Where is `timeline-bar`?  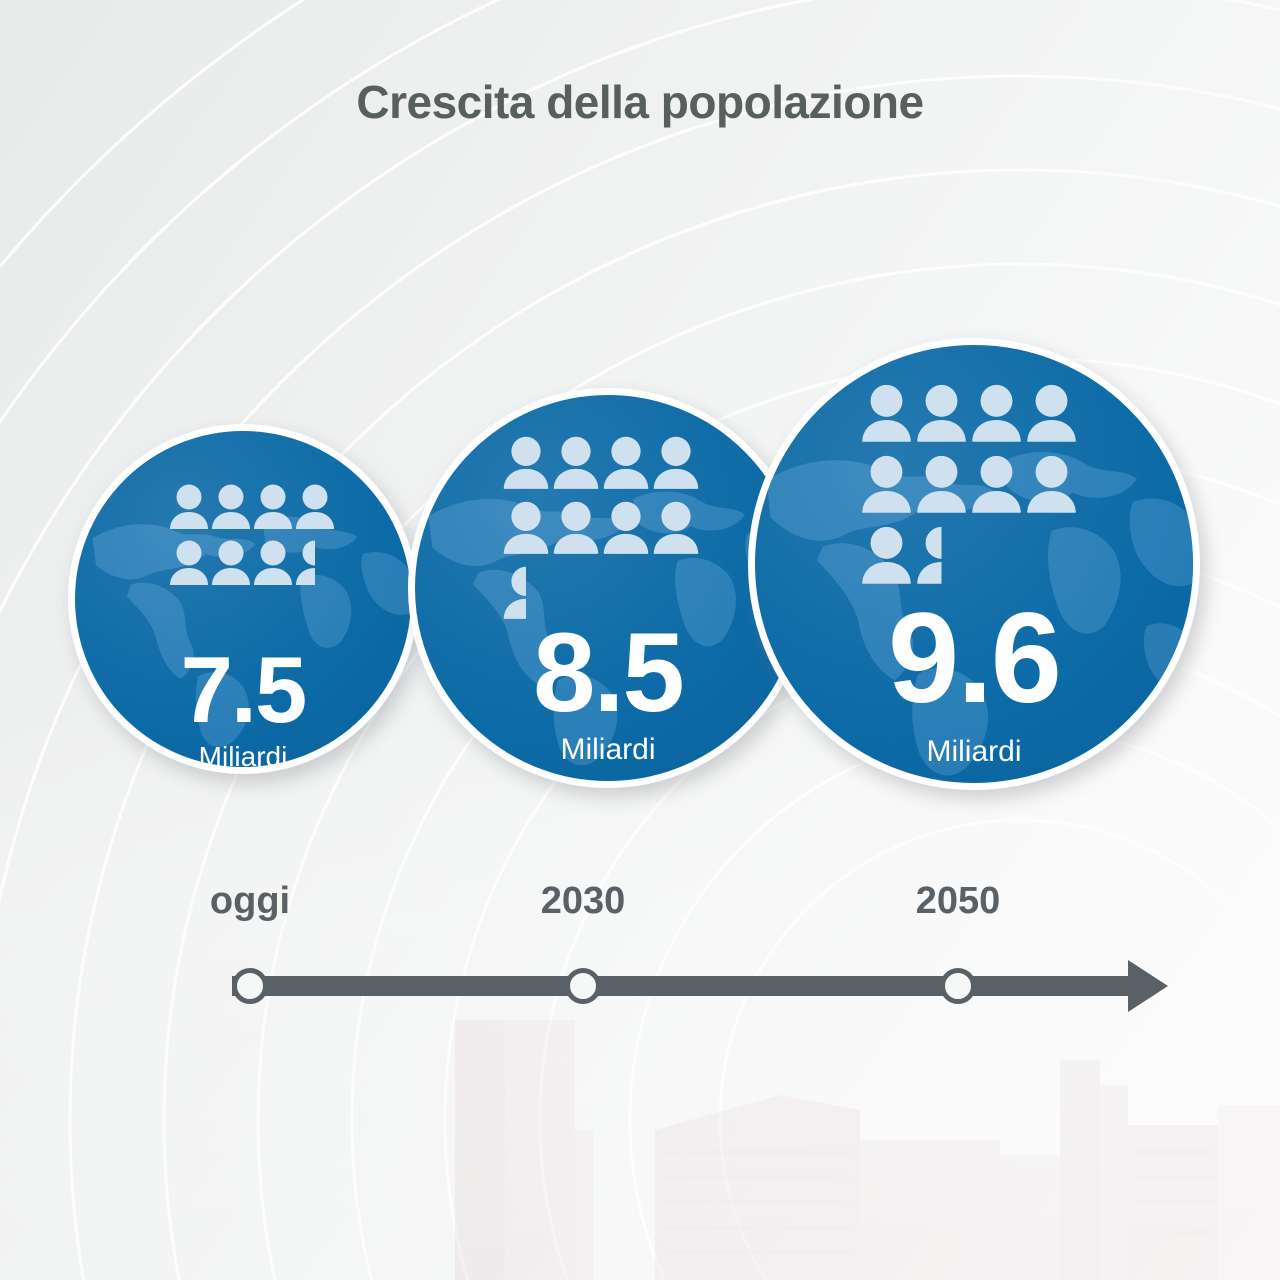
timeline-bar is located at coordinates (687, 986).